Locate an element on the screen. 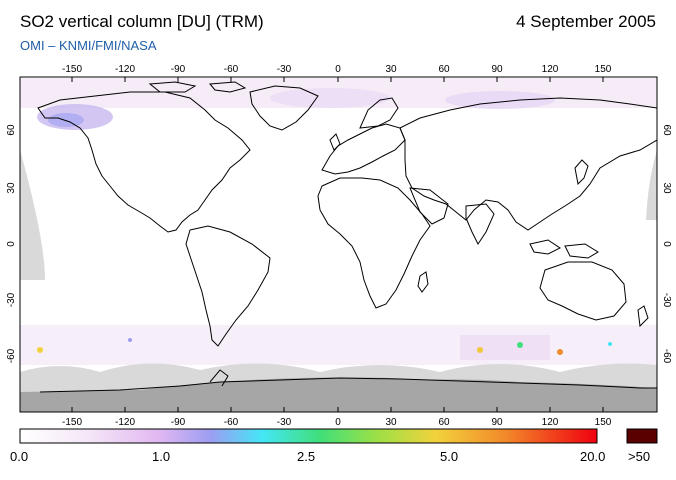 The width and height of the screenshot is (676, 480). lon-ticks-top is located at coordinates (337, 79).